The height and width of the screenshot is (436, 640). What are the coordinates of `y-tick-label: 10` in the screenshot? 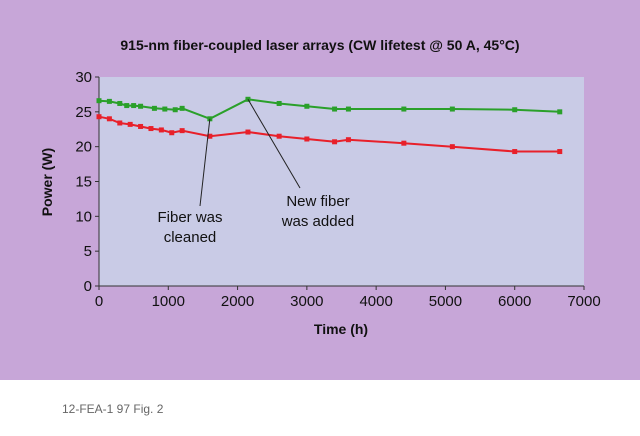 It's located at (83, 216).